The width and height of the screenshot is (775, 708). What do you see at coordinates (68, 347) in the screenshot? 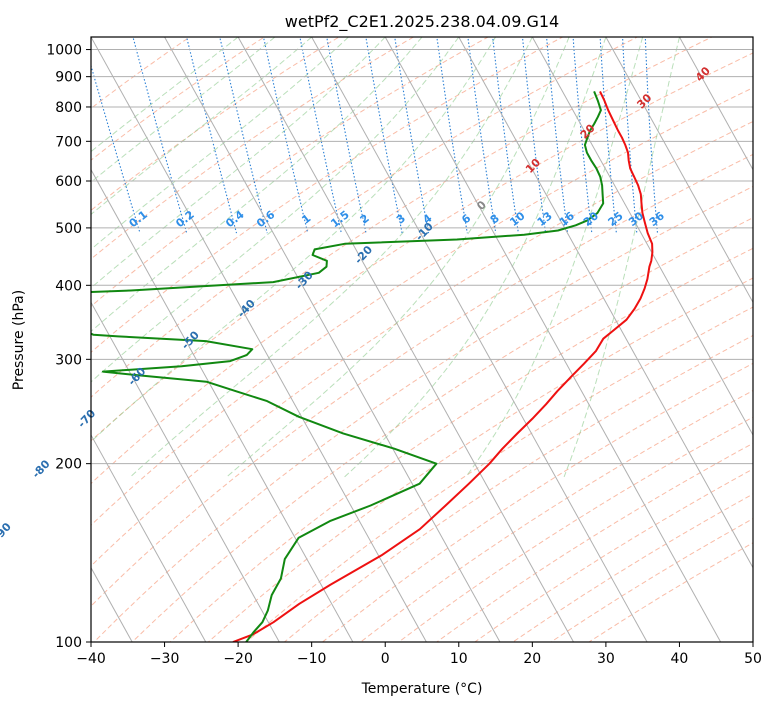
I see `y-axis: 100 200 300 400 500 600 700 800 900 1000` at bounding box center [68, 347].